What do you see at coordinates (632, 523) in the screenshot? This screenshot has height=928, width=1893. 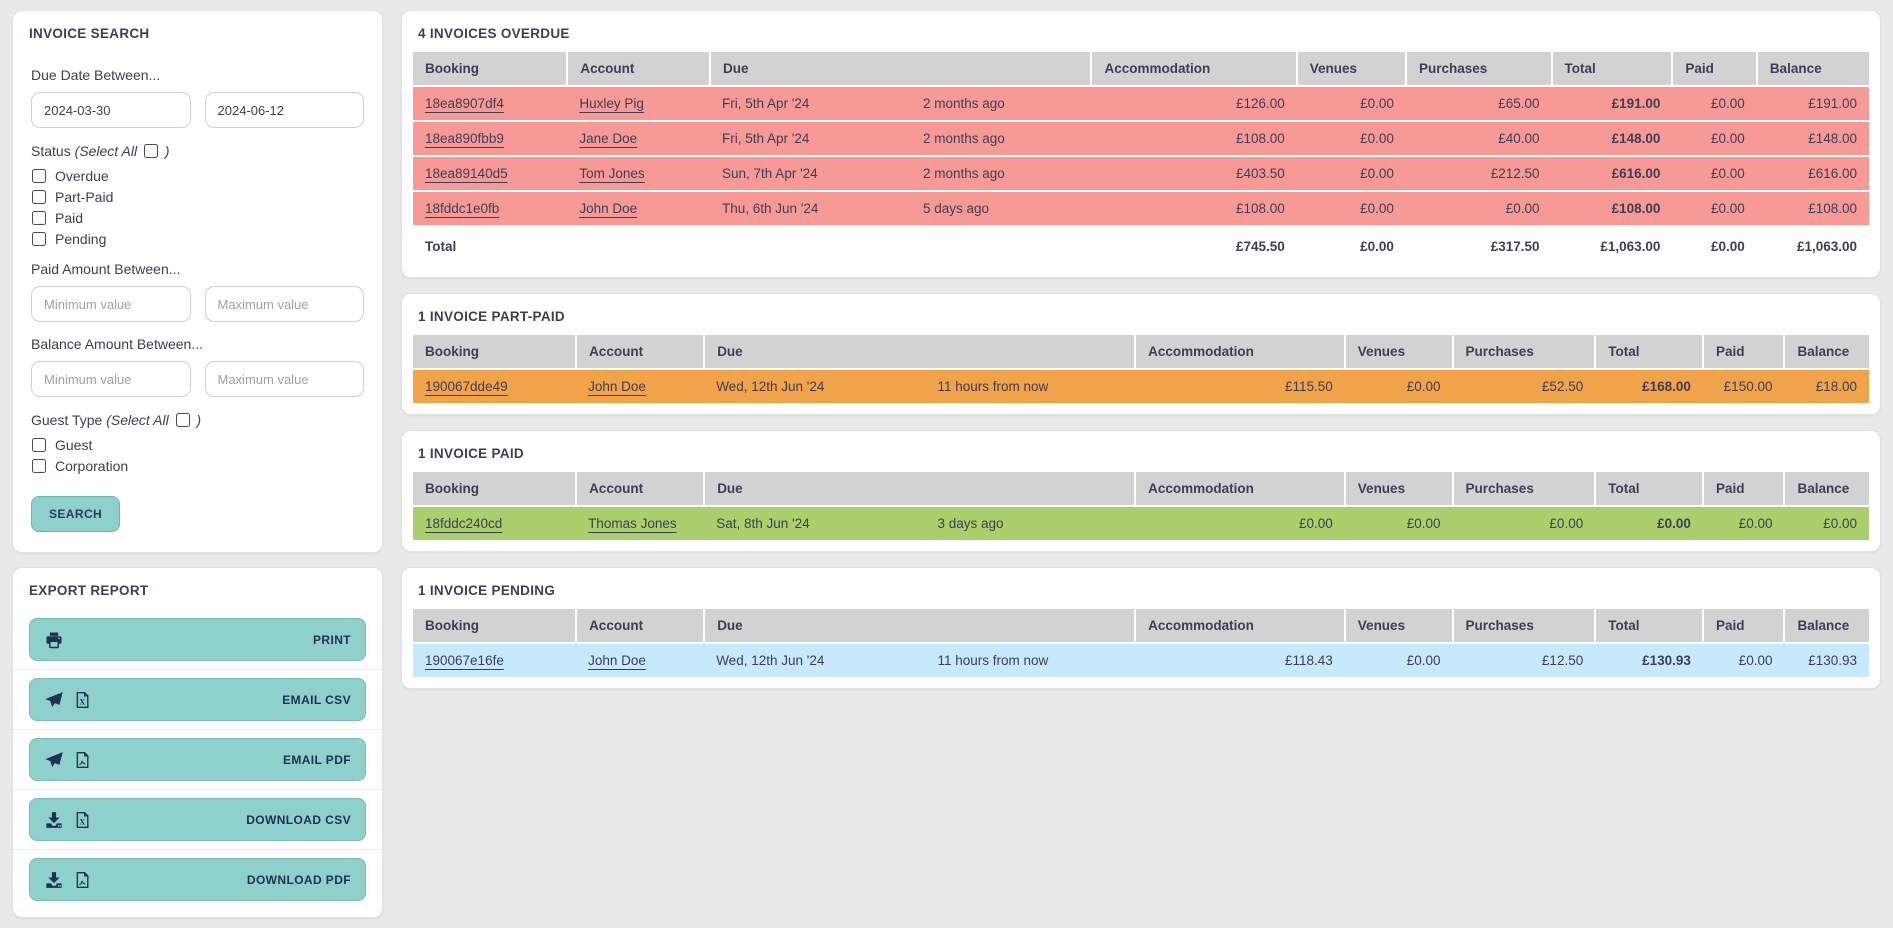 I see `account-link: Thomas Jones` at bounding box center [632, 523].